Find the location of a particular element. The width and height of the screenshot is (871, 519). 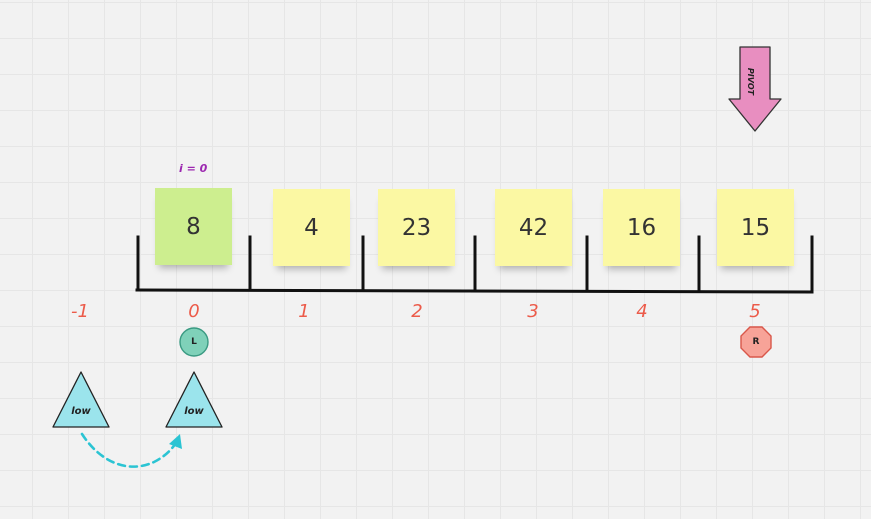

right-pointer-octagon is located at coordinates (756, 342).